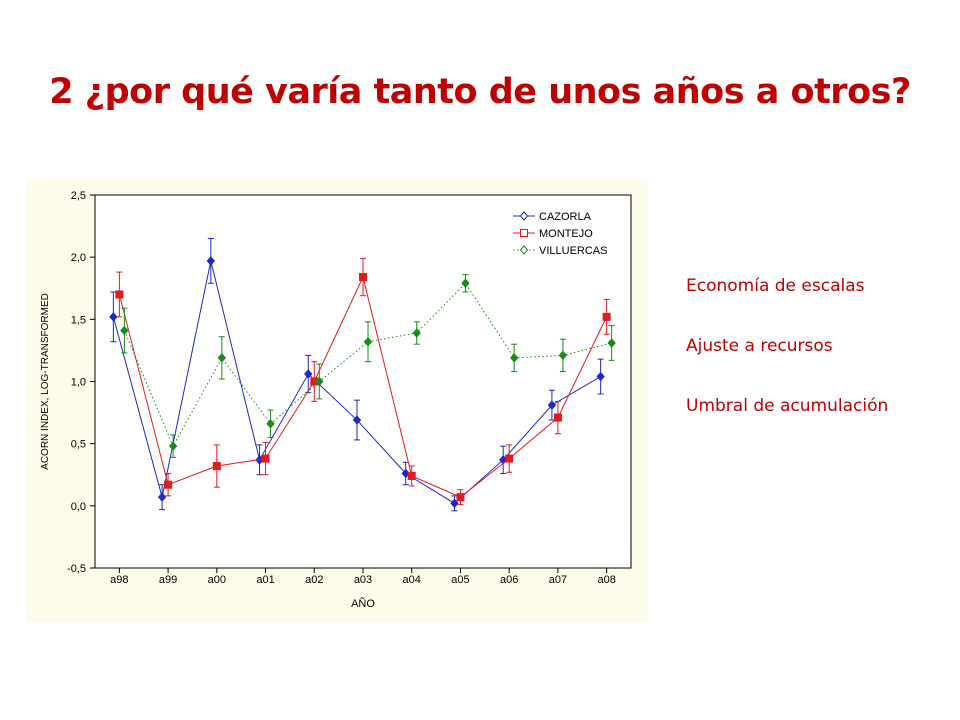 This screenshot has width=960, height=720. What do you see at coordinates (566, 234) in the screenshot?
I see `legend-label: MONTEJO` at bounding box center [566, 234].